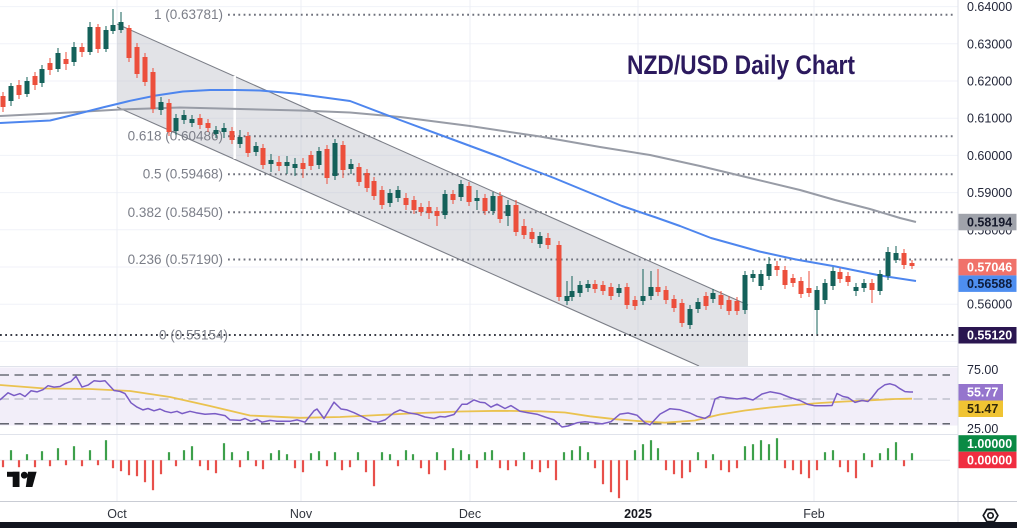 The image size is (1017, 528). Describe the element at coordinates (989, 336) in the screenshot. I see `svg-text: 0.55120` at that location.